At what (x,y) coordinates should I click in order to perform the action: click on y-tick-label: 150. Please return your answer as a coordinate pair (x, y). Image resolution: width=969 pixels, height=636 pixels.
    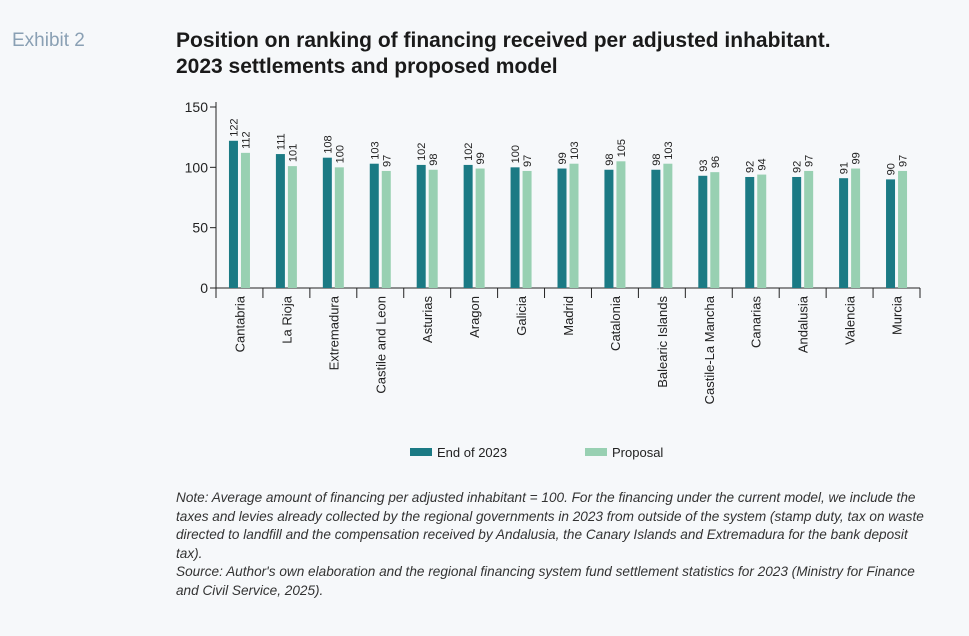
    Looking at the image, I should click on (197, 107).